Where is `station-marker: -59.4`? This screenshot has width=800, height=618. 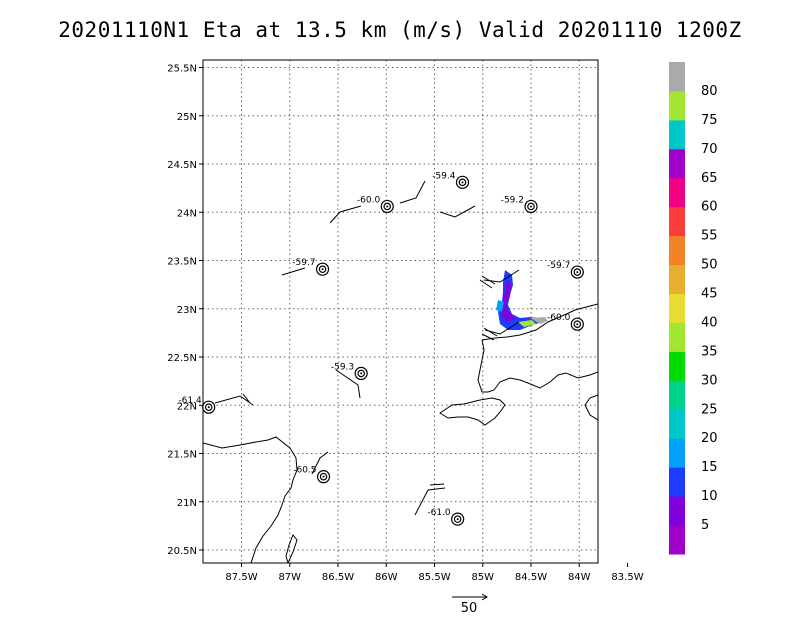 station-marker: -59.4 is located at coordinates (451, 180).